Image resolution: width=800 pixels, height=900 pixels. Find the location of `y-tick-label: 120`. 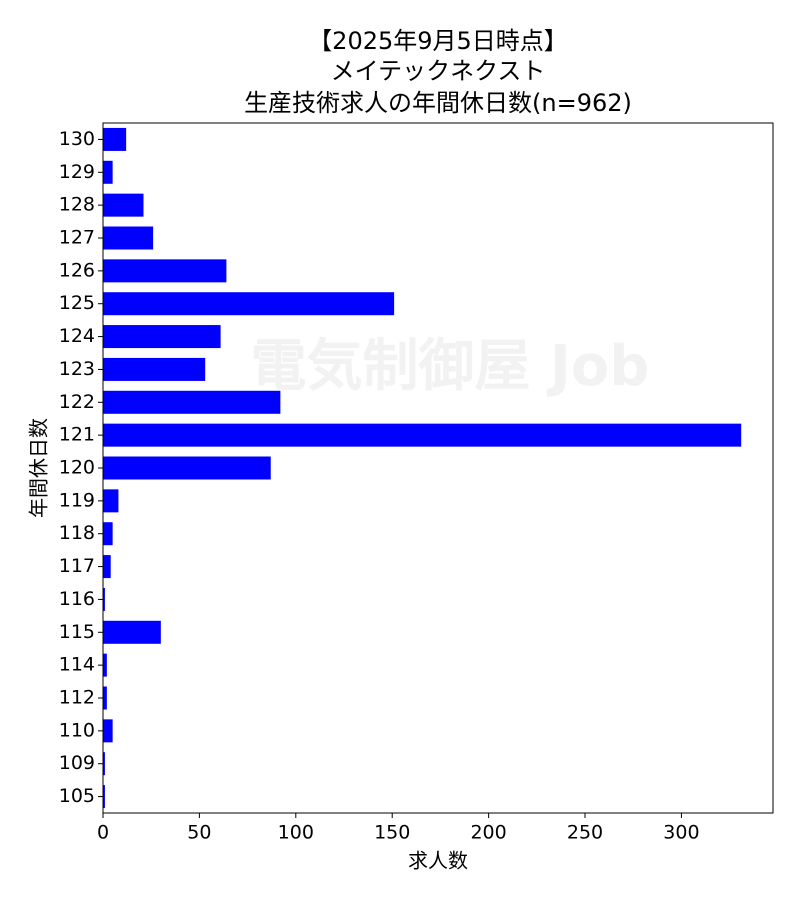

y-tick-label: 120 is located at coordinates (77, 468).